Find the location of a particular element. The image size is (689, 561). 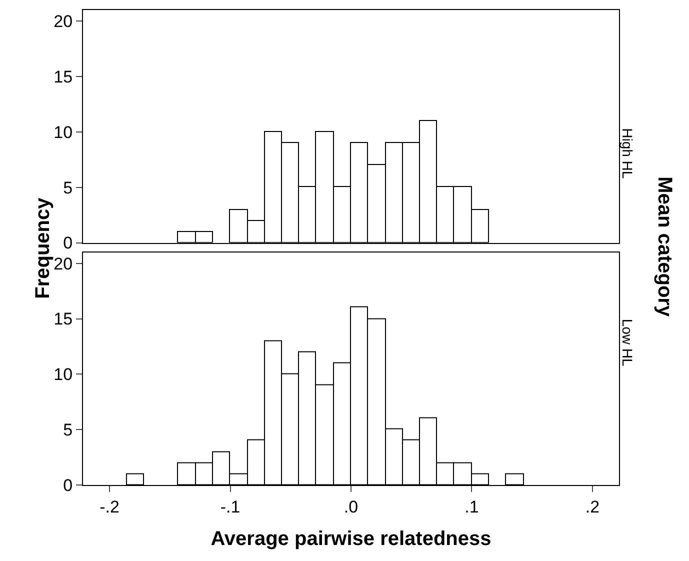

y-axis-title: Frequency is located at coordinates (43, 247).